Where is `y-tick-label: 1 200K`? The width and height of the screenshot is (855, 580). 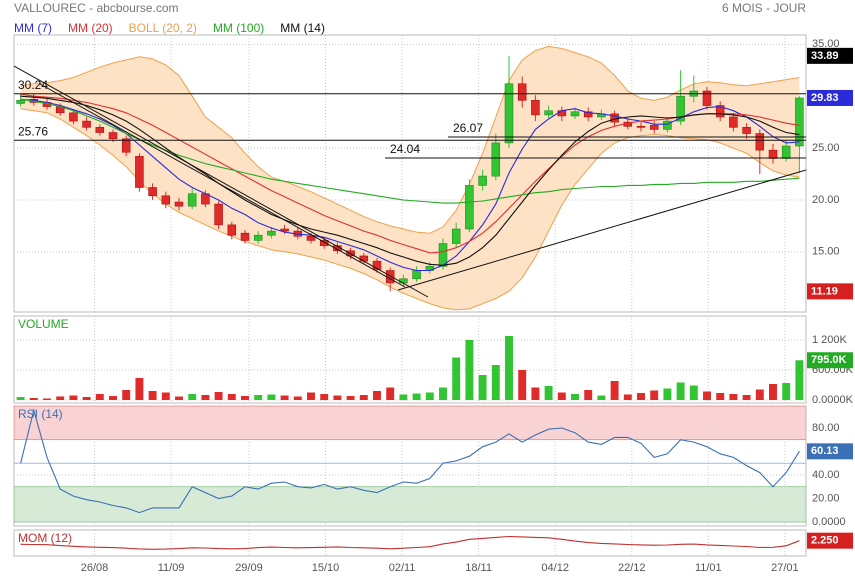
y-tick-label: 1 200K is located at coordinates (830, 340).